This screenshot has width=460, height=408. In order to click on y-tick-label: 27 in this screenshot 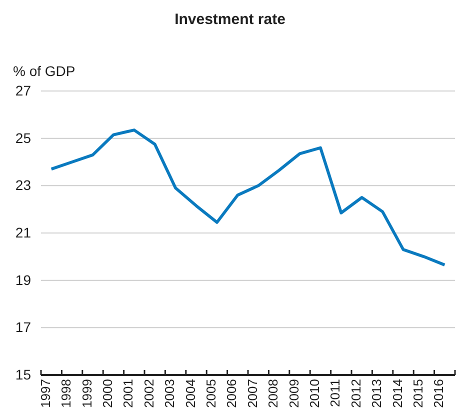, I will do `click(23, 90)`.